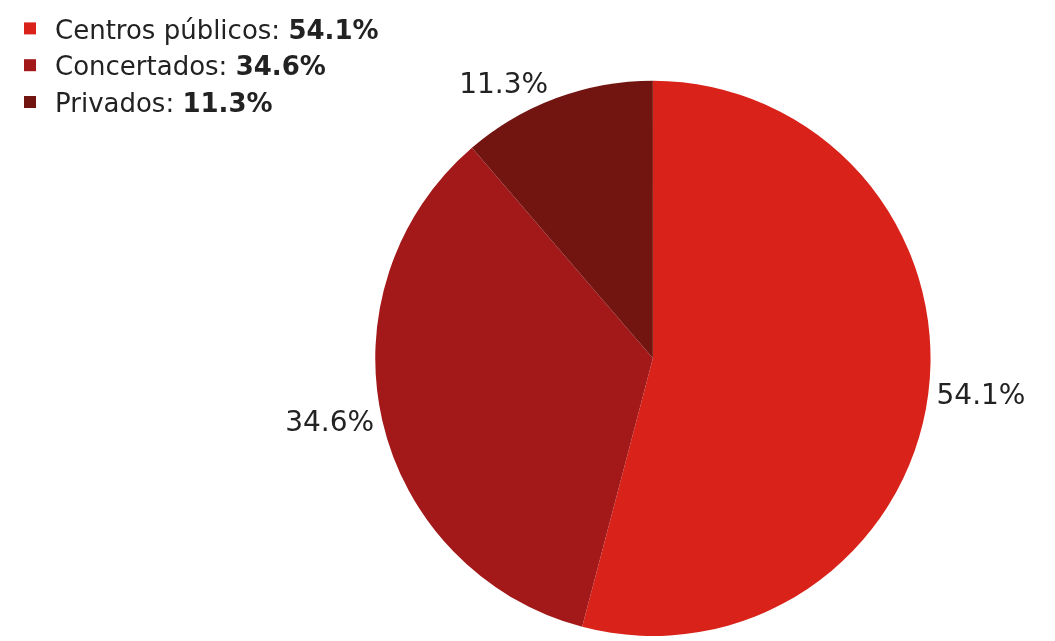  I want to click on legend-label: Centros públicos: 54.1%, so click(217, 29).